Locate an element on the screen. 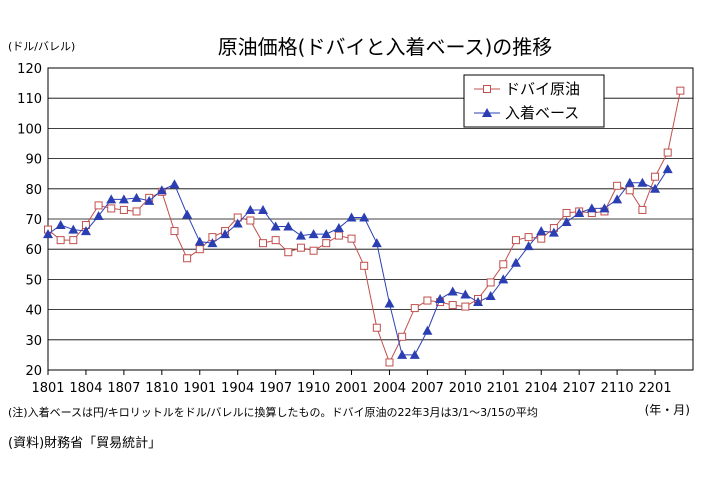 This screenshot has height=480, width=720. y-unit-label: (ドル/バレル) is located at coordinates (41, 46).